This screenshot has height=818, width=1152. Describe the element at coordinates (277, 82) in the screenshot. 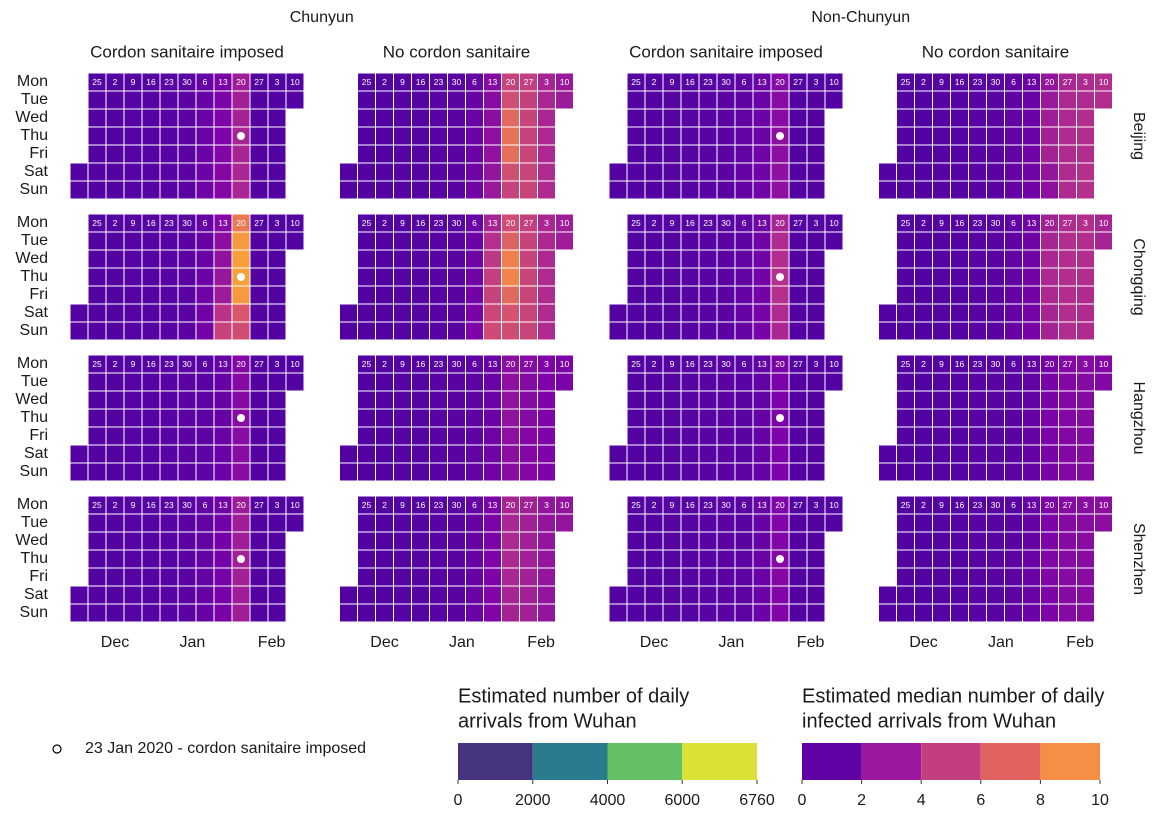

I see `week-label: 3` at that location.